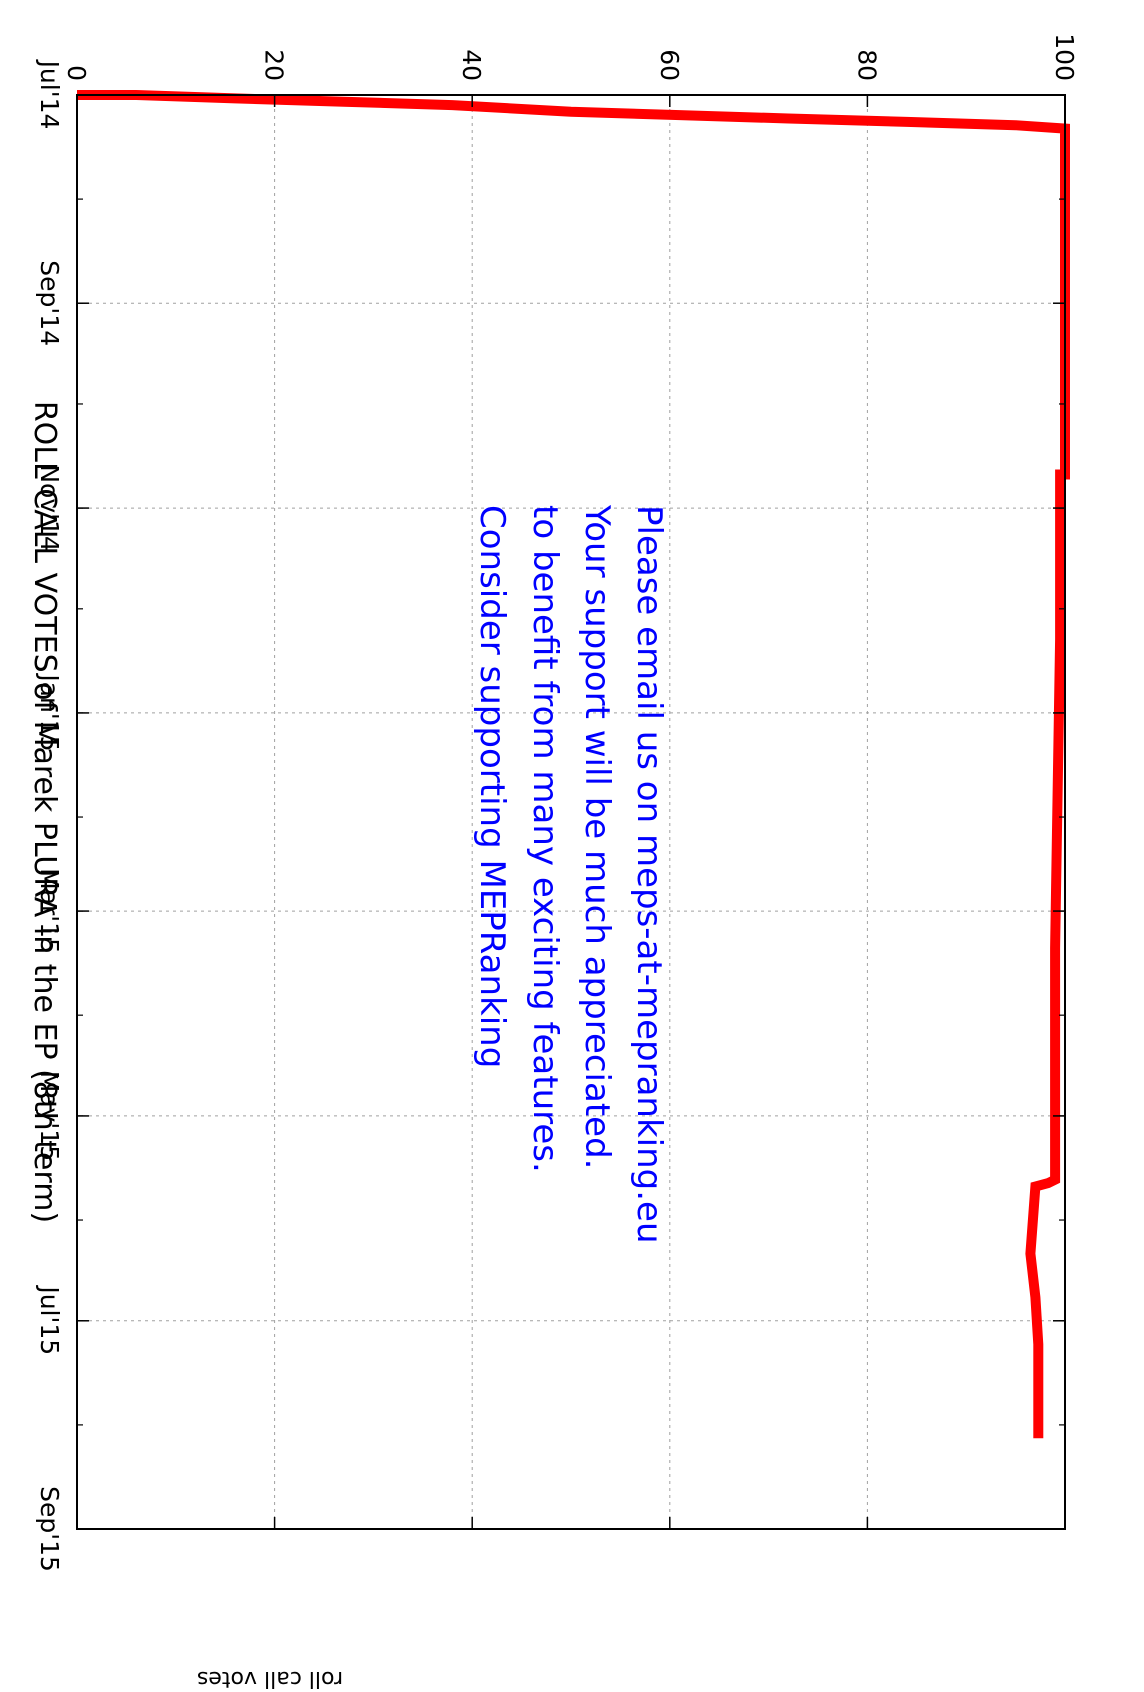  I want to click on x-tick-label: Jan'15, so click(49, 711).